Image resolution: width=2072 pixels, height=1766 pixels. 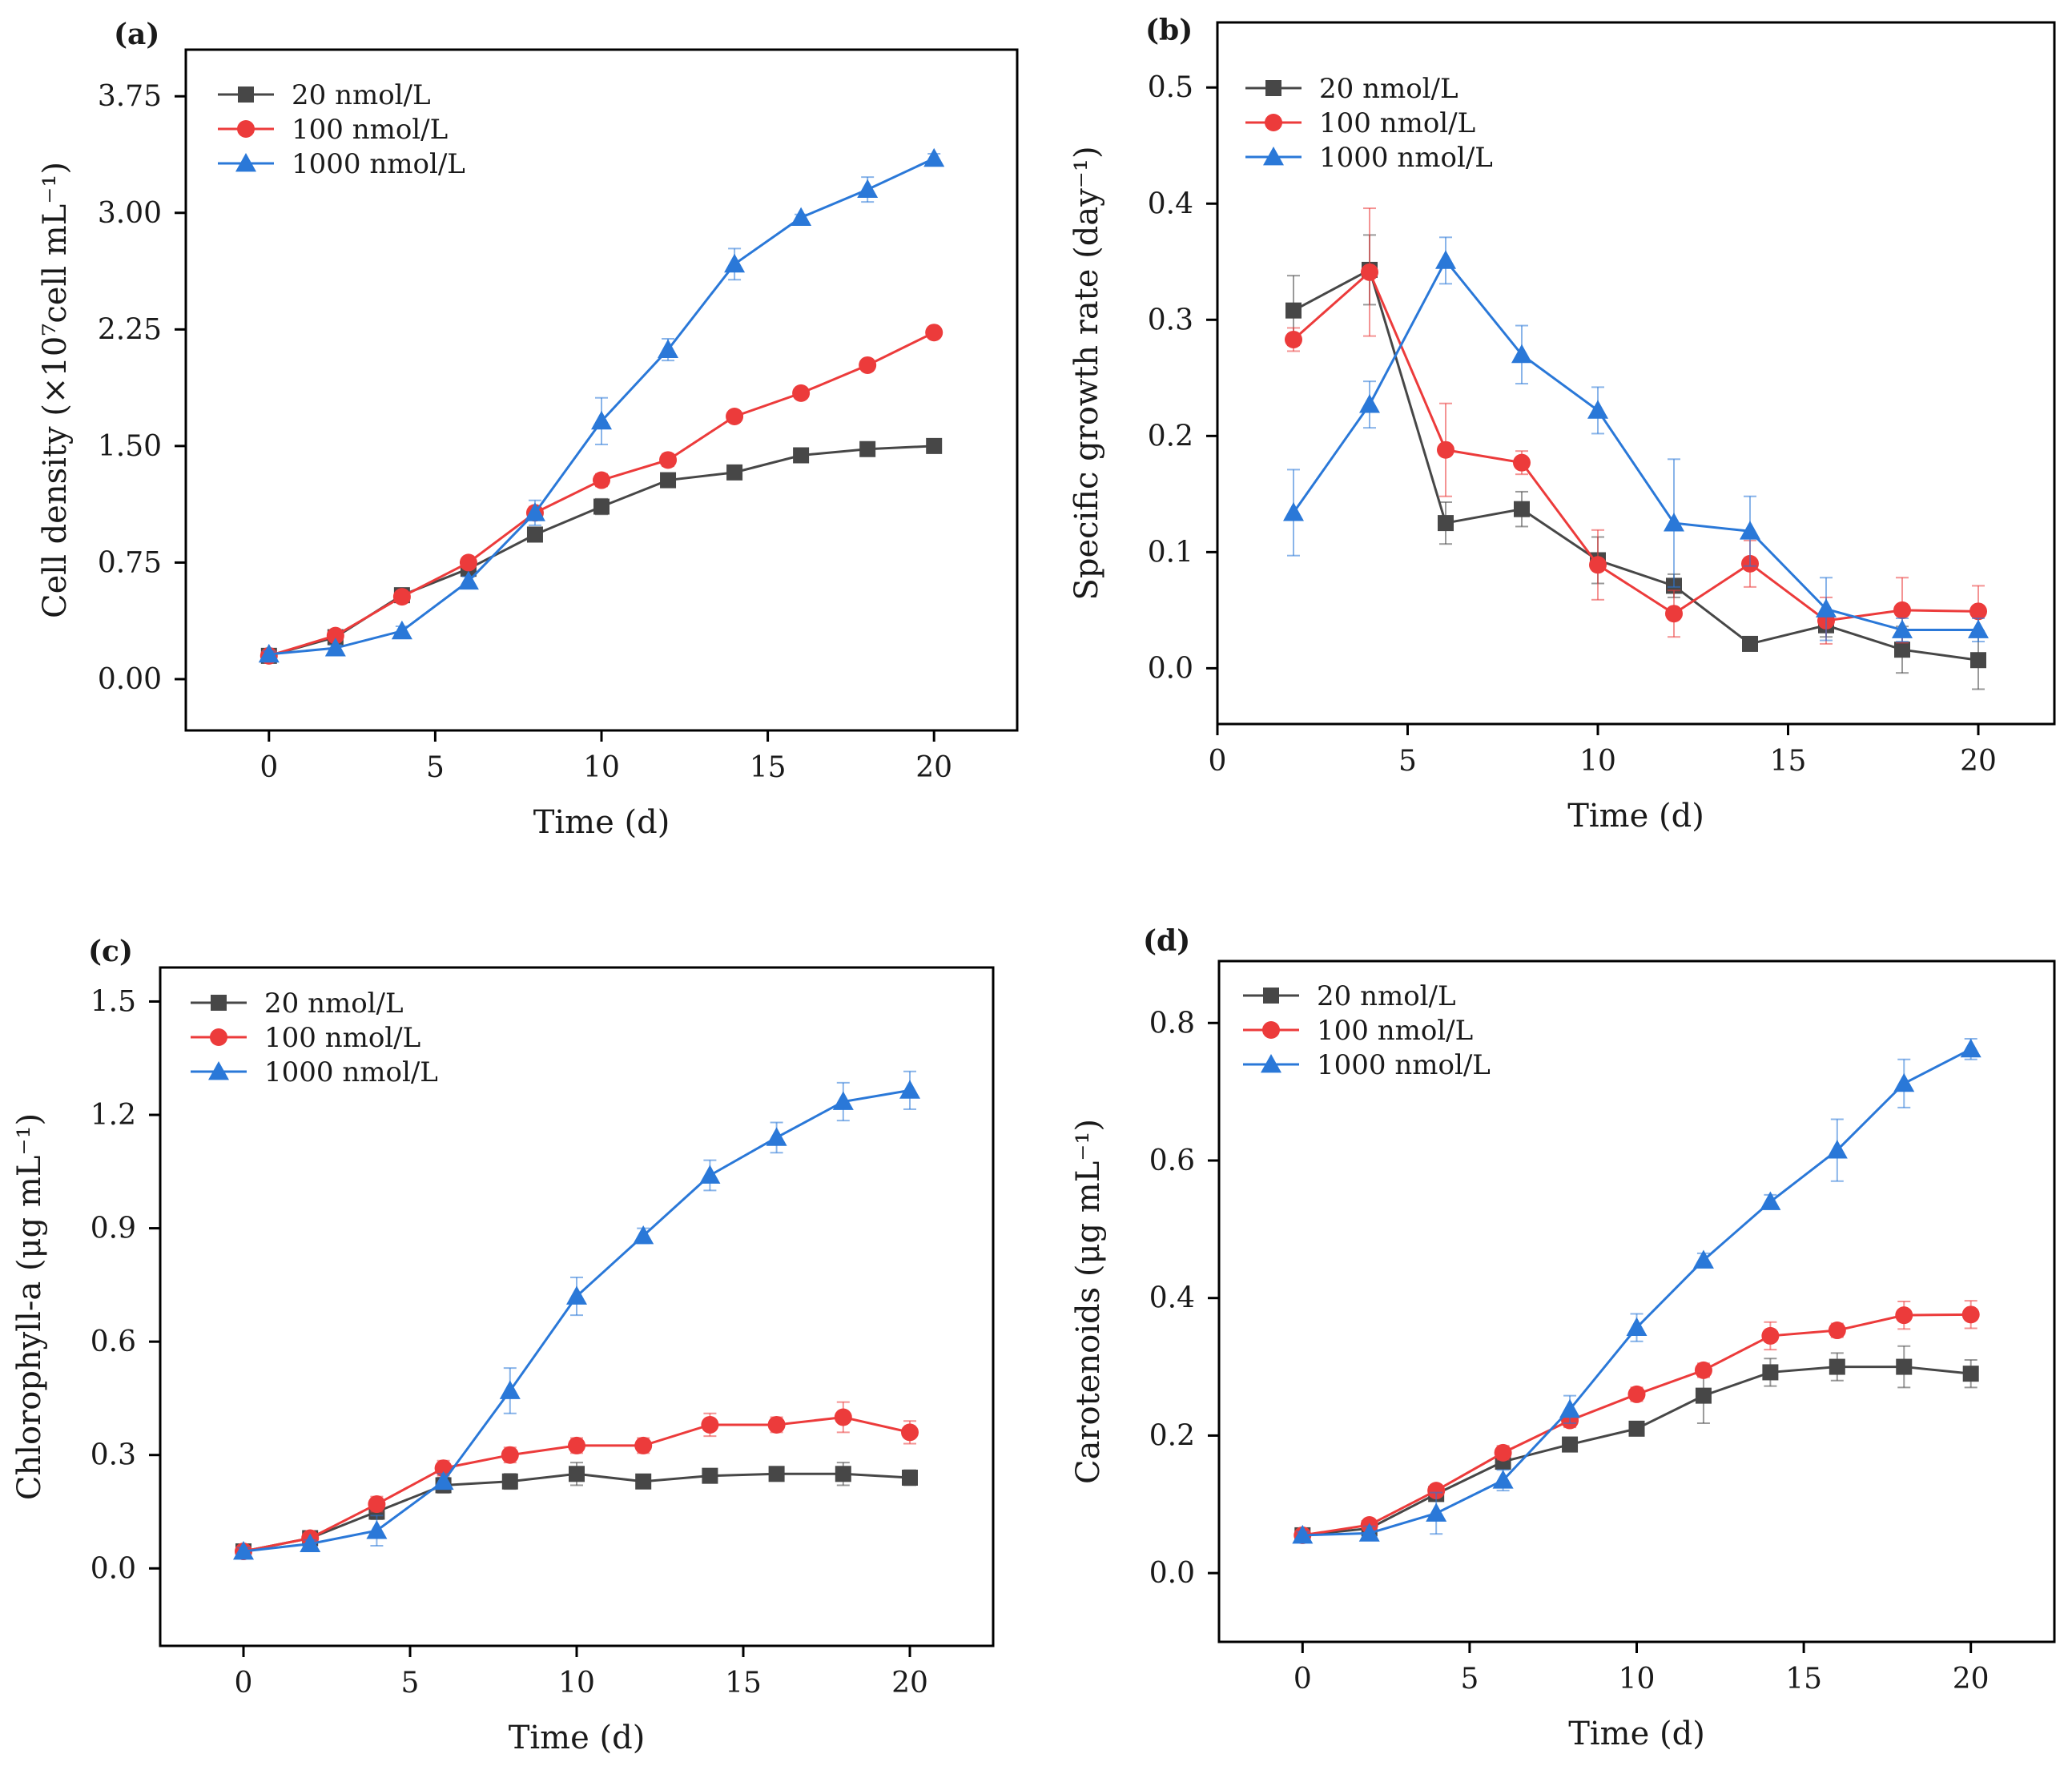 I want to click on y-axis-title: Cell density (×10⁷cell mL⁻¹), so click(x=56, y=390).